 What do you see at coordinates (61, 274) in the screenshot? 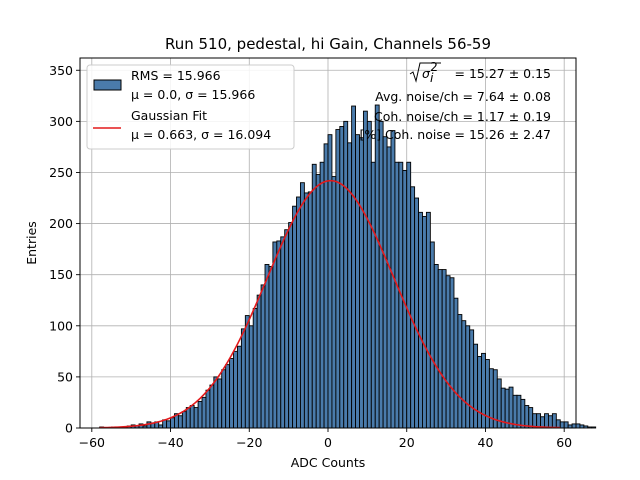
I see `y-tick-label: 150` at bounding box center [61, 274].